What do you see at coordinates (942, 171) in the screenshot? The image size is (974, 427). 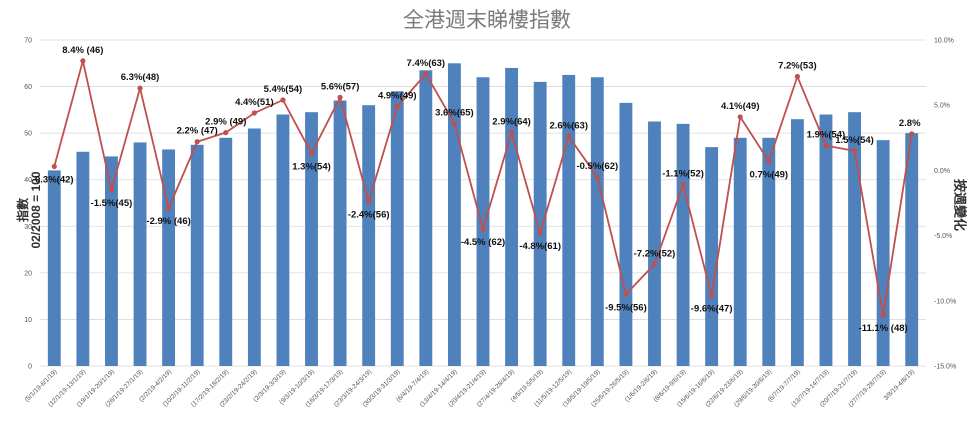 I see `y2-tick-label: 0.0%` at bounding box center [942, 171].